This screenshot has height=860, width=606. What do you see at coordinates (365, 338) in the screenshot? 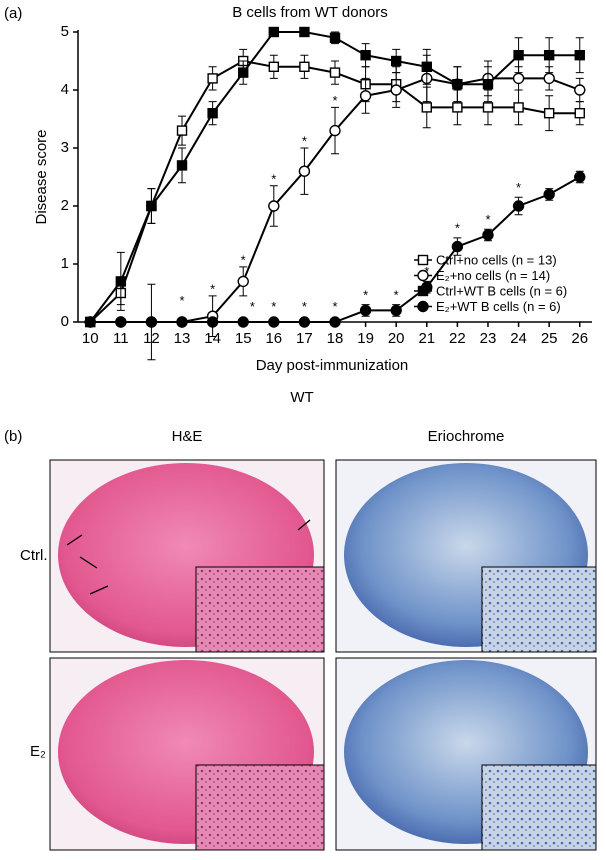
I see `x-tick-label: 19` at bounding box center [365, 338].